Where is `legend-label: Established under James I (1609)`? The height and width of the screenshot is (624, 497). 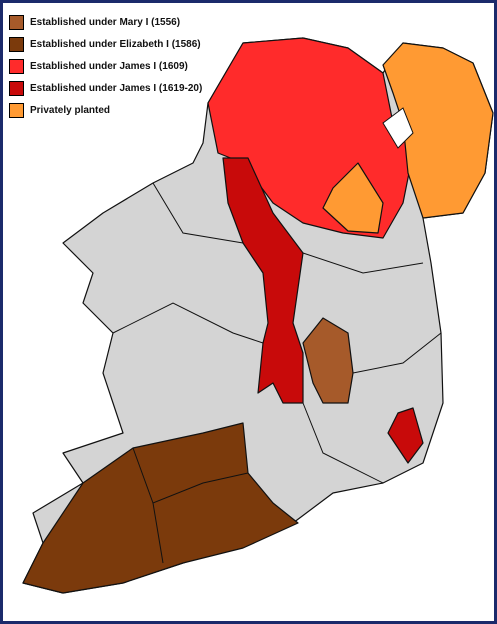
legend-label: Established under James I (1609) is located at coordinates (109, 66).